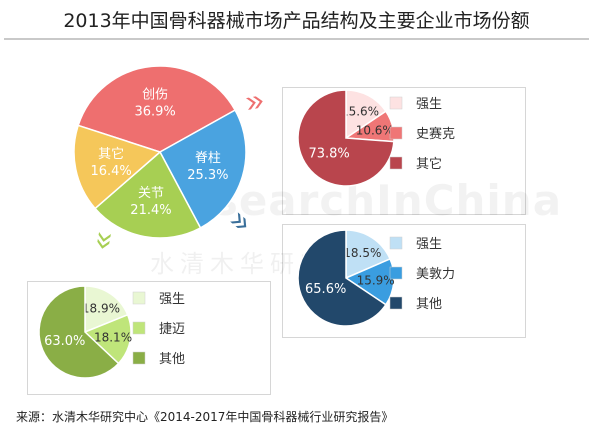 Image resolution: width=593 pixels, height=442 pixels. What do you see at coordinates (172, 359) in the screenshot?
I see `pie3-legend-label-2: 其他` at bounding box center [172, 359].